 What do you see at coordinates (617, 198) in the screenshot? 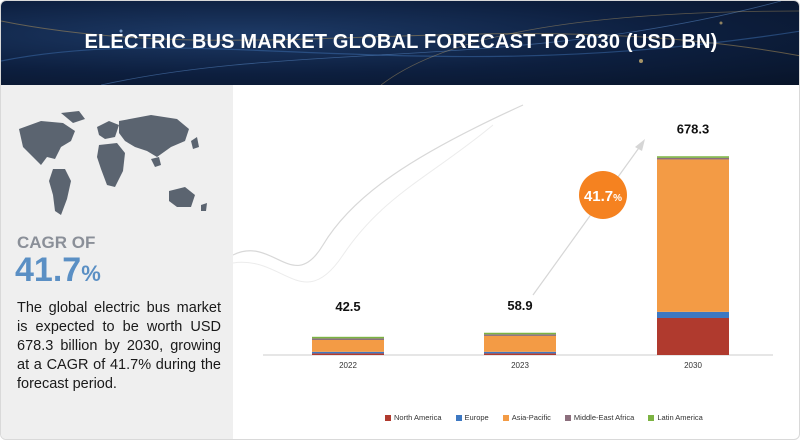
I see `badge-percent: %` at bounding box center [617, 198].